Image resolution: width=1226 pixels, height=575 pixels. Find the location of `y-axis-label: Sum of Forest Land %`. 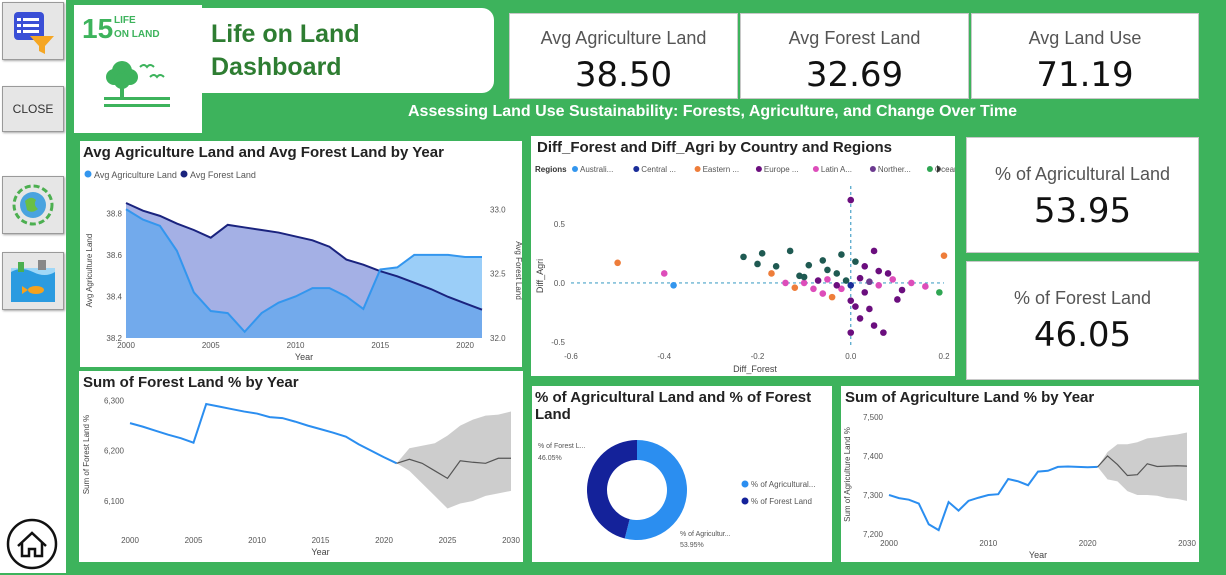

y-axis-label: Sum of Forest Land % is located at coordinates (86, 455).